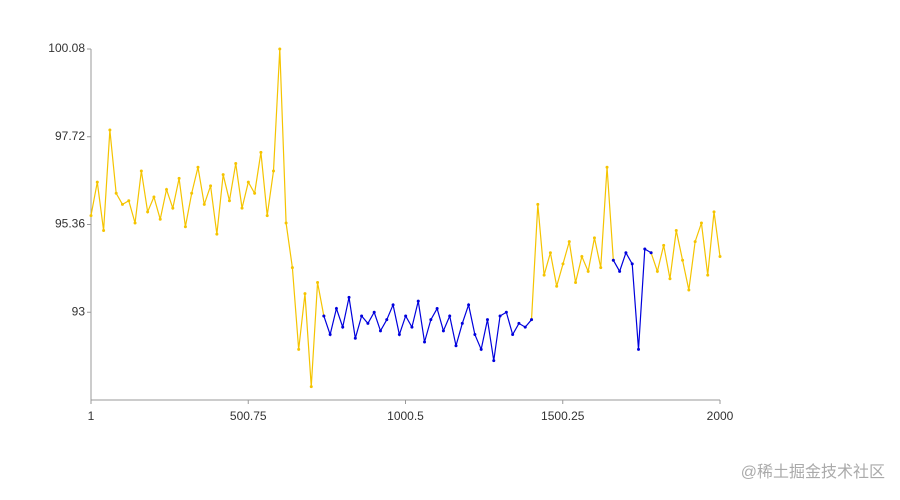 The height and width of the screenshot is (500, 900). I want to click on x-tick-label: 1, so click(91, 416).